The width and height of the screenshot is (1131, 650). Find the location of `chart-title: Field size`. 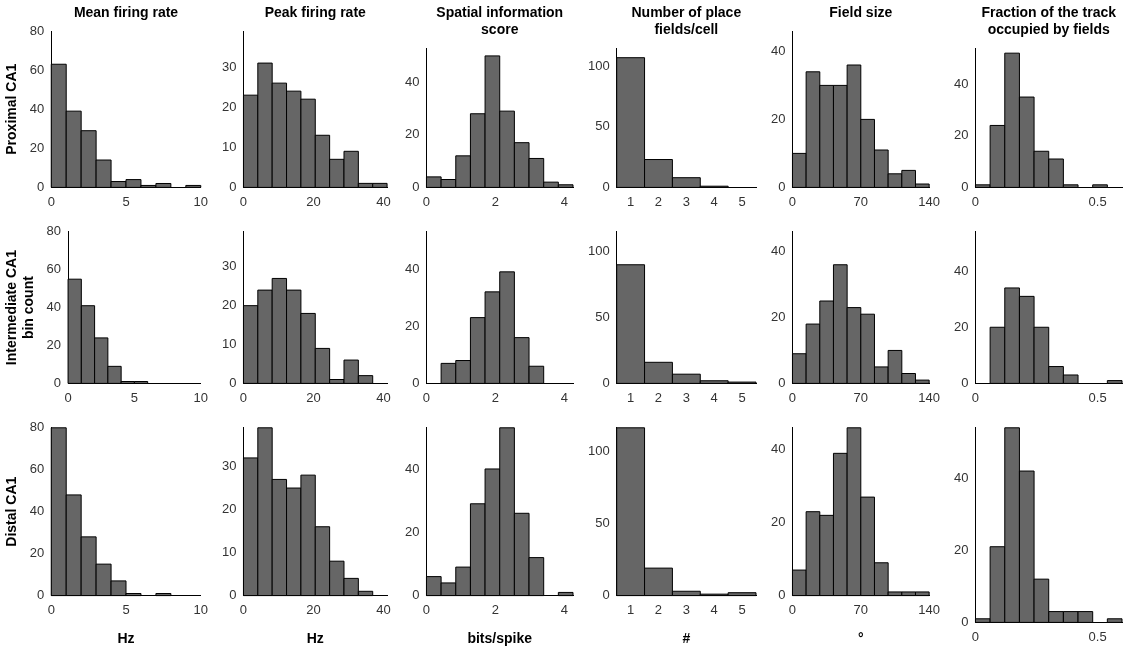

chart-title: Field size is located at coordinates (861, 11).